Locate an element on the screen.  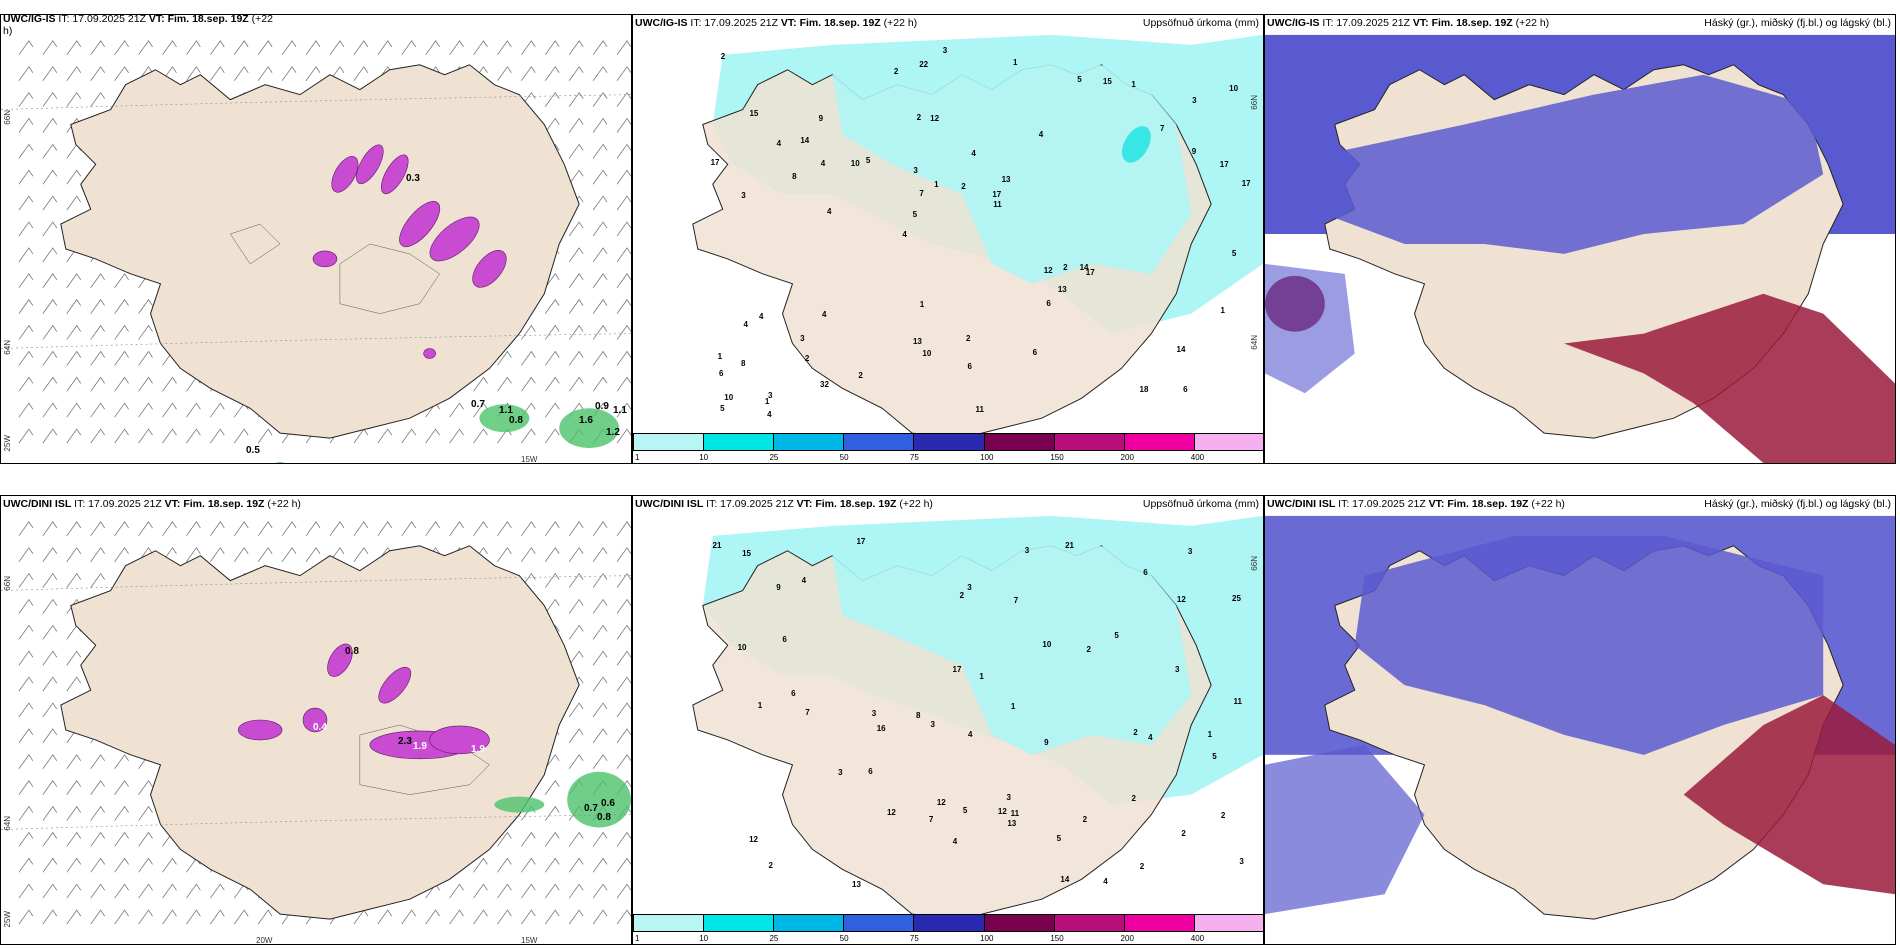
precip-value: 0.9 is located at coordinates (602, 406).